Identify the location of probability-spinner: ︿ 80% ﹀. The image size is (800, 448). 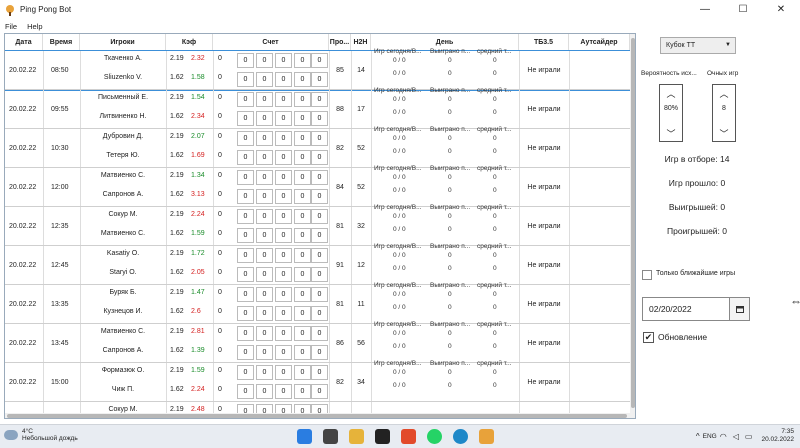
(671, 113).